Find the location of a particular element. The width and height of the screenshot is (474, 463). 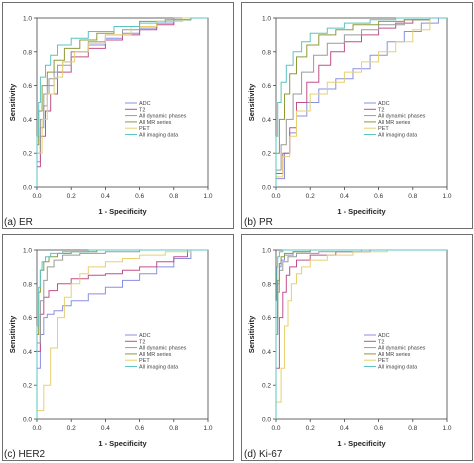

caption-ki67: (d) Ki-67 is located at coordinates (263, 454).